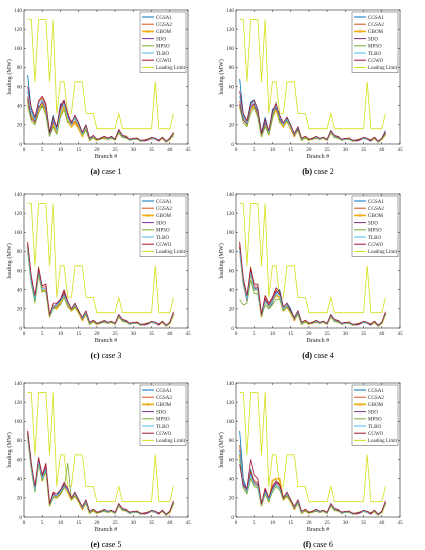 The image size is (425, 550). Describe the element at coordinates (324, 171) in the screenshot. I see `caption-text-value: case 2` at that location.